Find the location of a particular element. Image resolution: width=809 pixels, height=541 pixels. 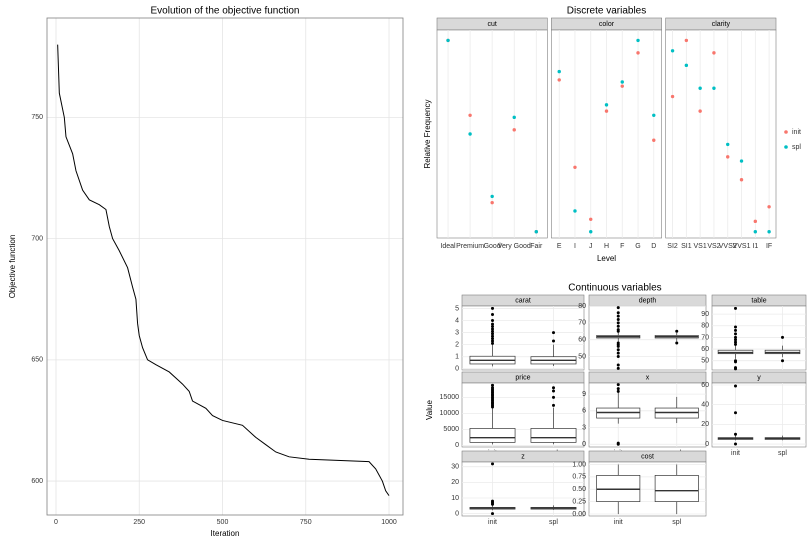

y-axis-label: Value is located at coordinates (429, 410).